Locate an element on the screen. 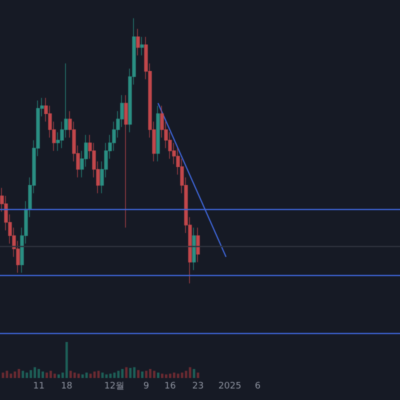 This screenshot has width=400, height=400. x-tick-label: 16 is located at coordinates (170, 387).